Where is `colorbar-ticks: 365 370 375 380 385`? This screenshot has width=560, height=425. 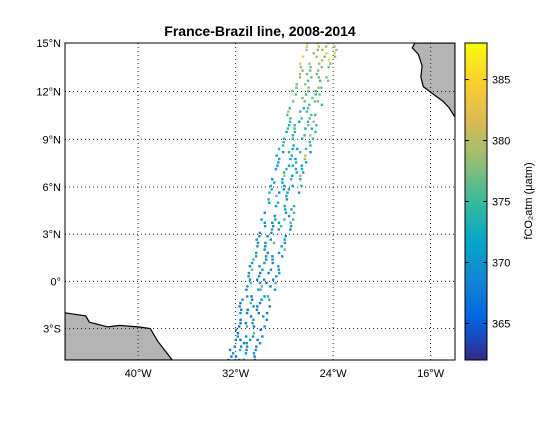 colorbar-ticks: 365 370 375 380 385 is located at coordinates (487, 202).